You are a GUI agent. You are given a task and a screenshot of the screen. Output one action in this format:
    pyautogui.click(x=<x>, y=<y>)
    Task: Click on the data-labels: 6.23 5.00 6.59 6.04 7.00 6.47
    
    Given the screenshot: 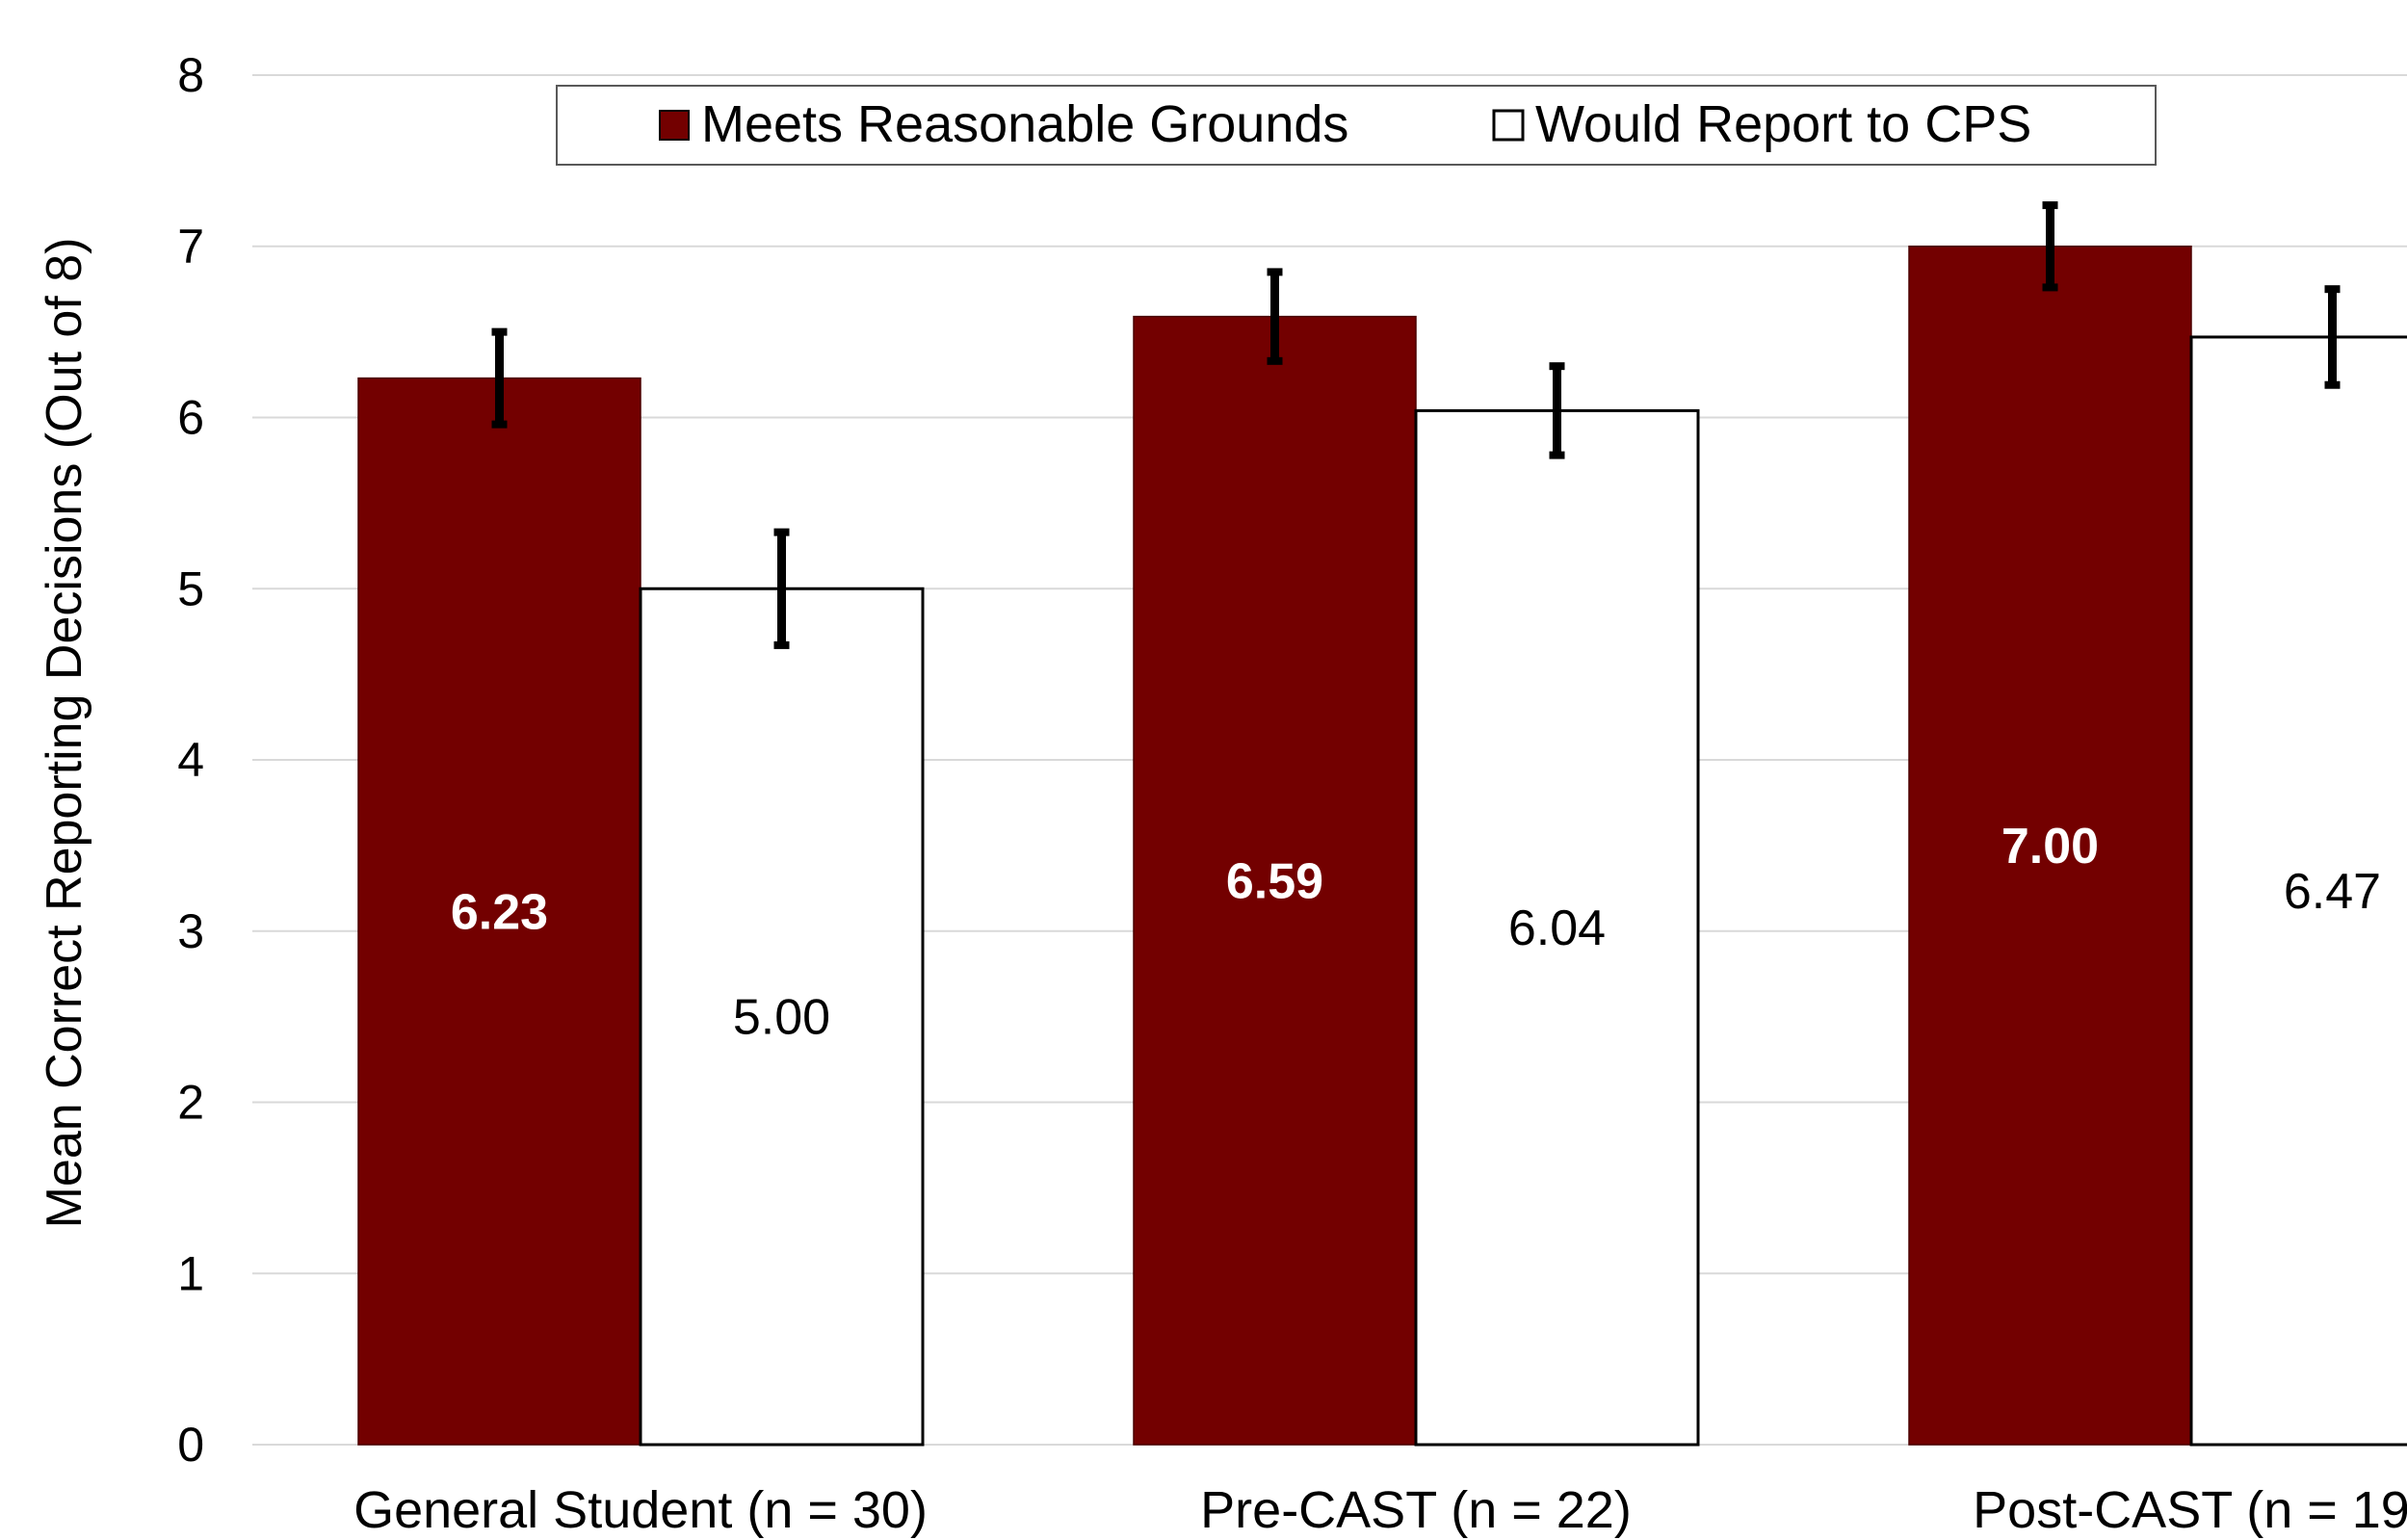 What is the action you would take?
    pyautogui.click(x=1416, y=932)
    